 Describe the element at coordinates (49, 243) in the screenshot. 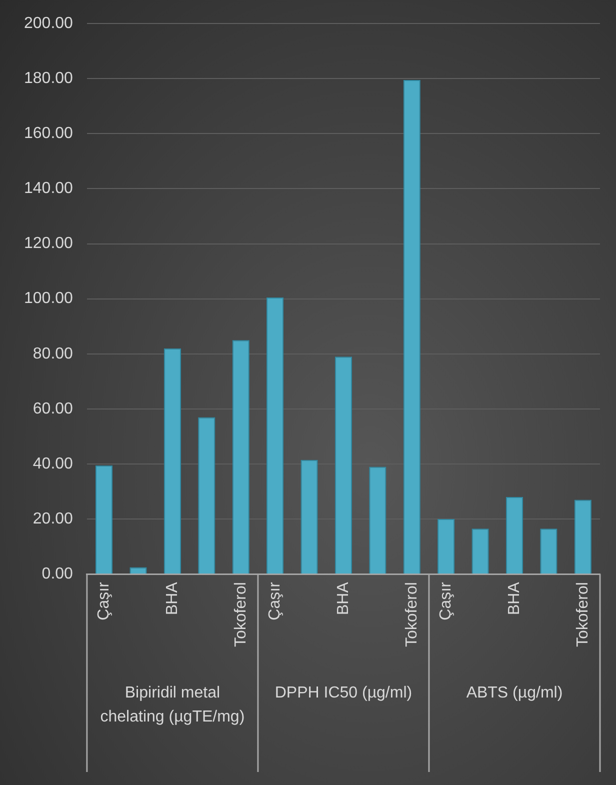

I see `y-tick-label: 120.00` at that location.